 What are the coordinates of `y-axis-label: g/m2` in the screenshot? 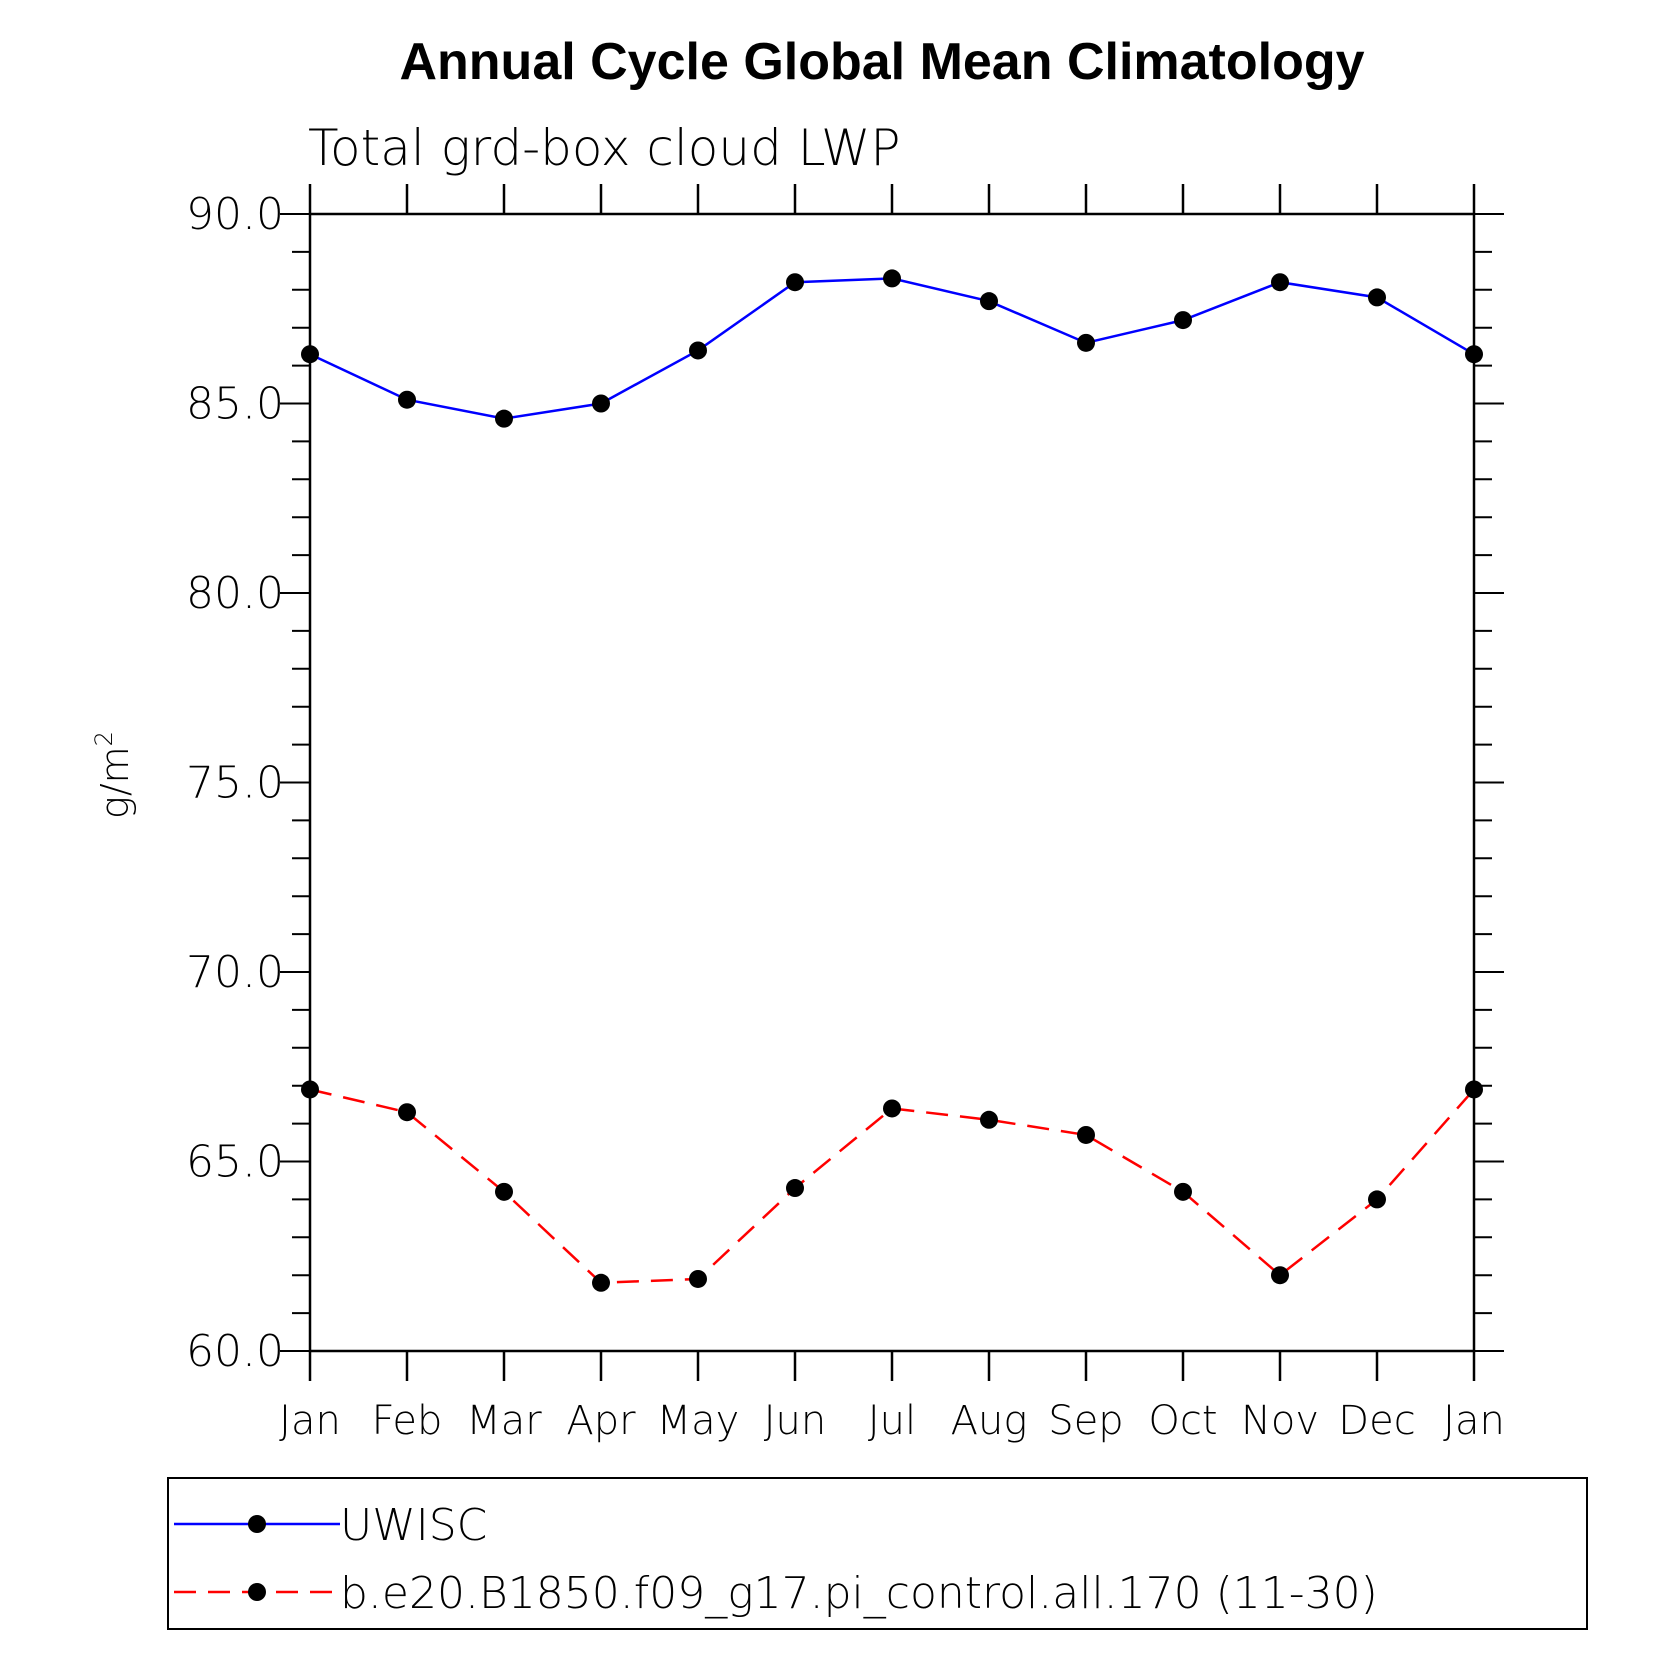 It's located at (113, 775).